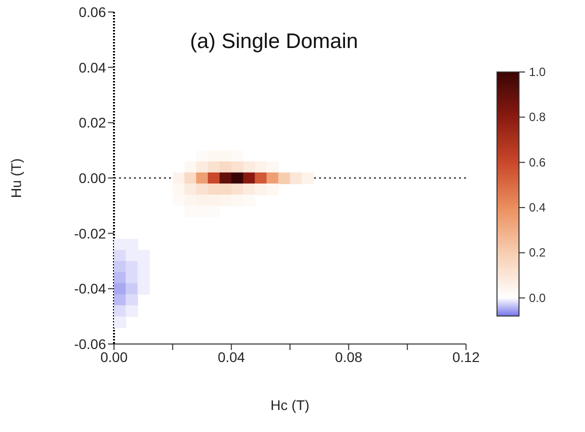 This screenshot has height=432, width=585. What do you see at coordinates (537, 117) in the screenshot?
I see `color-bar-label: 0.8` at bounding box center [537, 117].